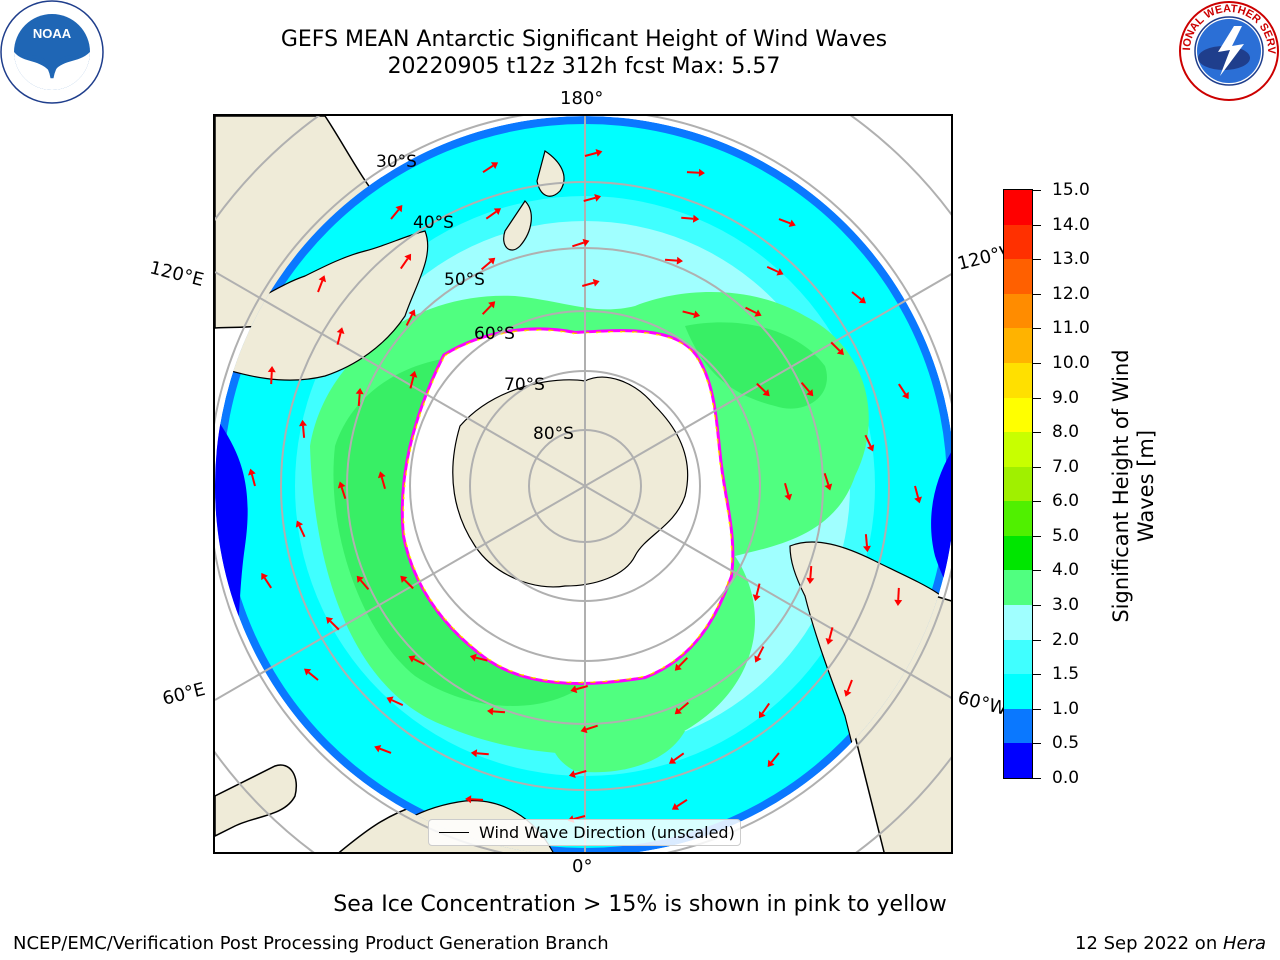 This screenshot has width=1280, height=960. What do you see at coordinates (494, 334) in the screenshot?
I see `lat-label-60s: 60°S` at bounding box center [494, 334].